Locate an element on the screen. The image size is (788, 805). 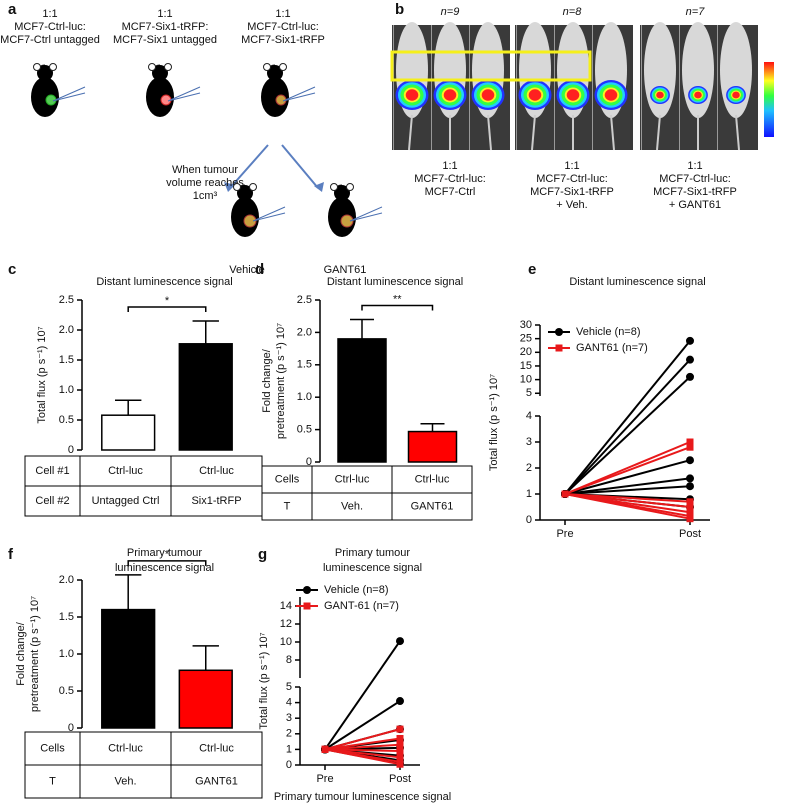
sample-size: n=9 is located at coordinates (450, 12).